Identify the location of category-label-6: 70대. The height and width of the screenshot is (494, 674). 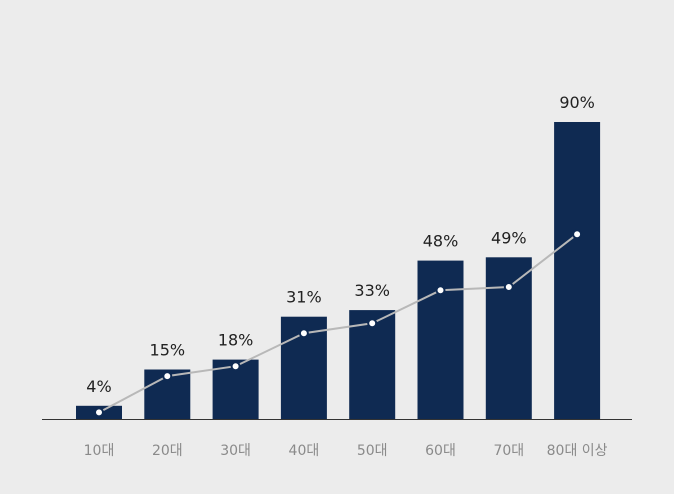
(508, 451).